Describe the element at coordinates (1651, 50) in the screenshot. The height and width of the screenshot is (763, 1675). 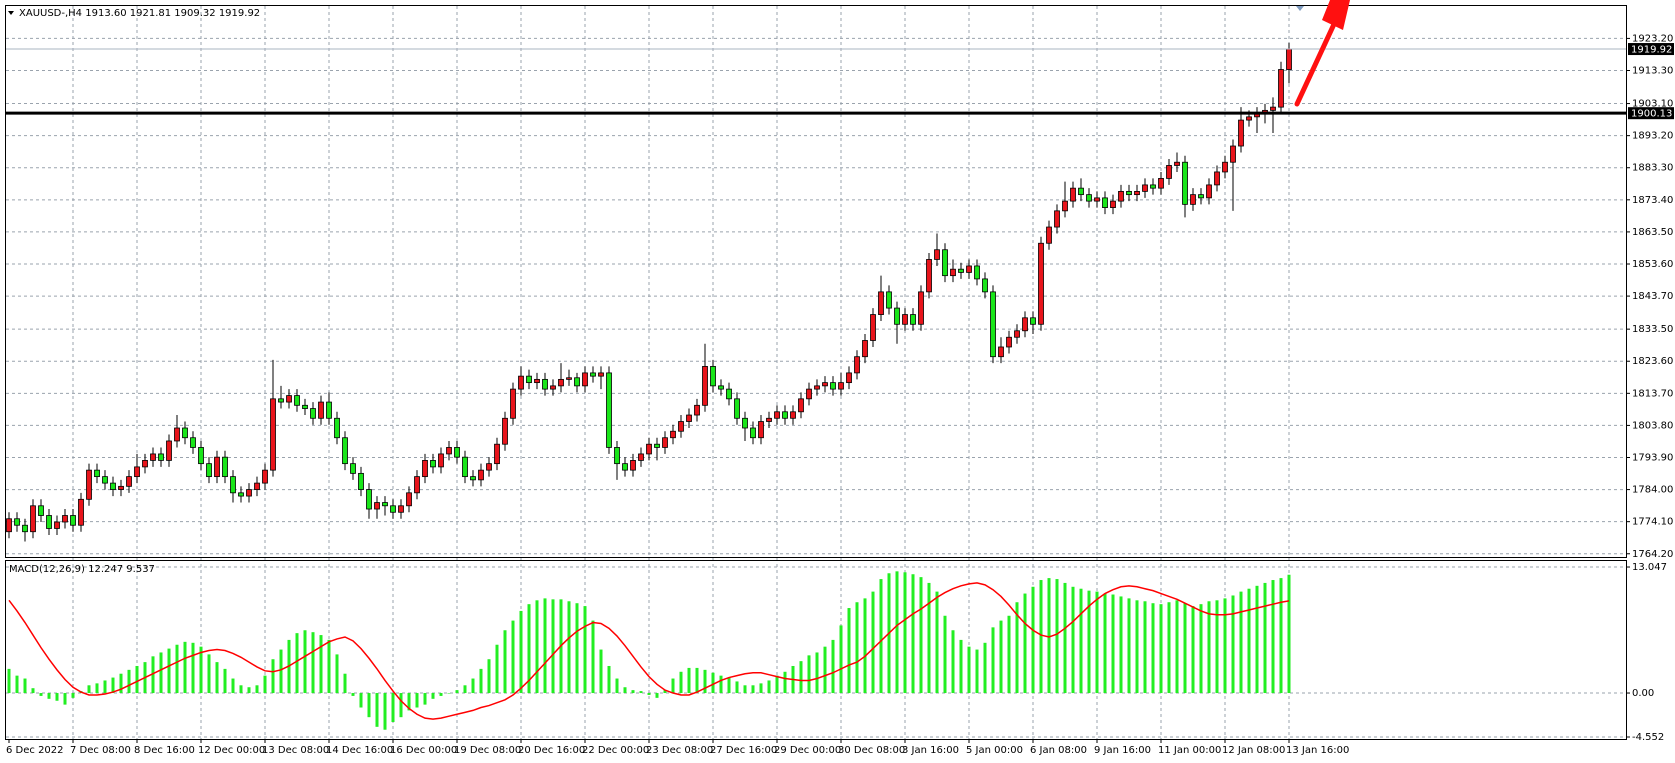
I see `price-label: 1919.92` at that location.